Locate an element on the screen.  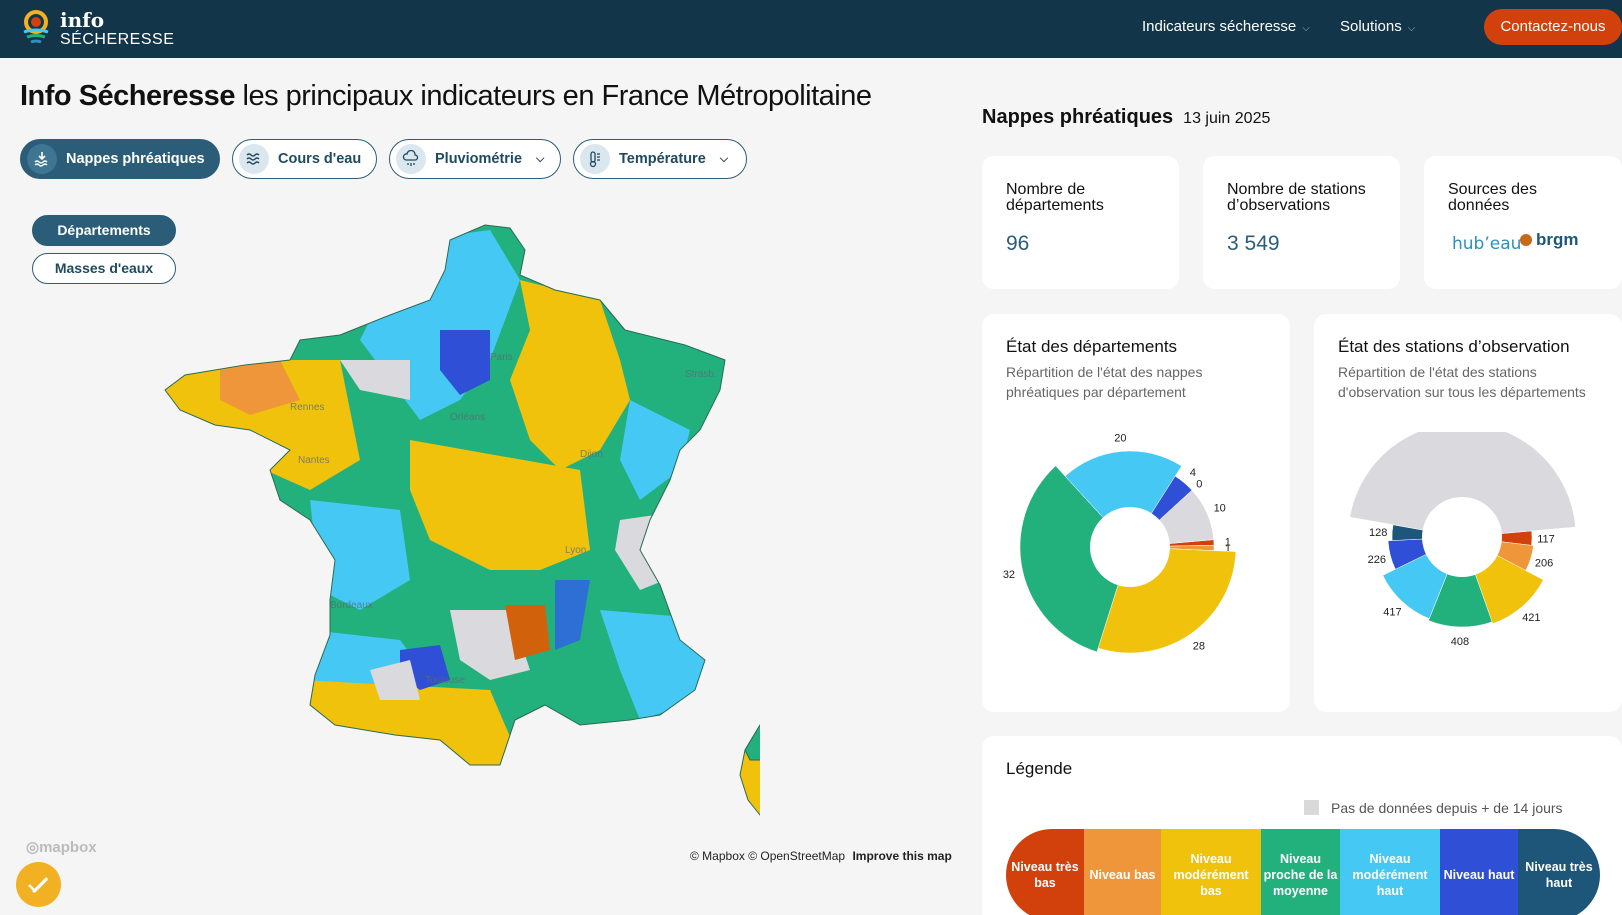
map-city-label: Bordeaux is located at coordinates (351, 605).